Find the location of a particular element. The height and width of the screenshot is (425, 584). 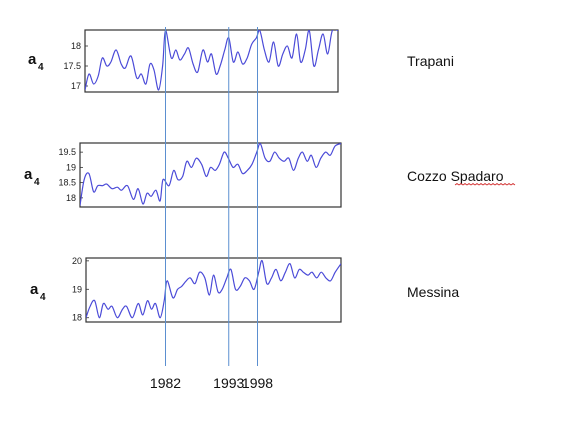

station-label: Messina is located at coordinates (433, 292).